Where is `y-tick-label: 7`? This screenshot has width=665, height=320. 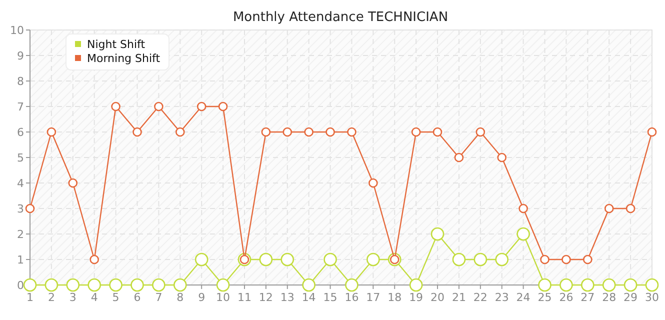 y-tick-label: 7 is located at coordinates (20, 107).